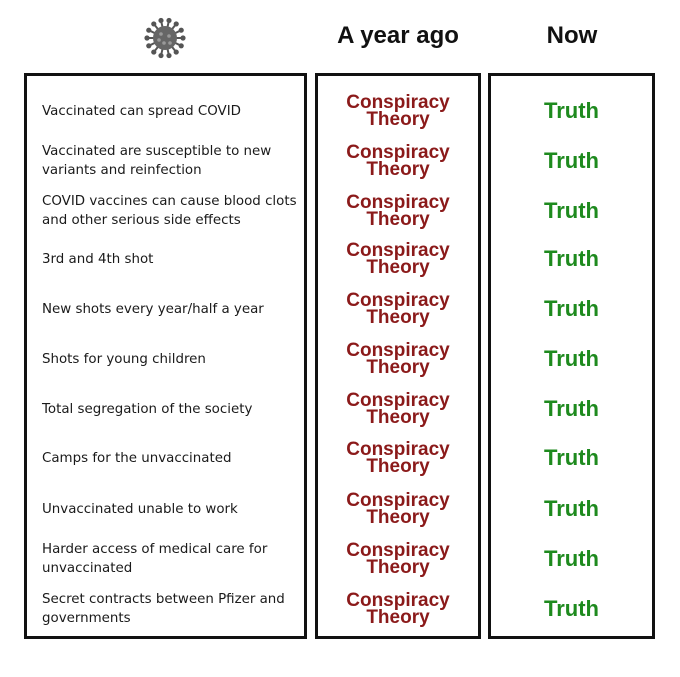  I want to click on item-row: New shots every year/half a year, so click(165, 309).